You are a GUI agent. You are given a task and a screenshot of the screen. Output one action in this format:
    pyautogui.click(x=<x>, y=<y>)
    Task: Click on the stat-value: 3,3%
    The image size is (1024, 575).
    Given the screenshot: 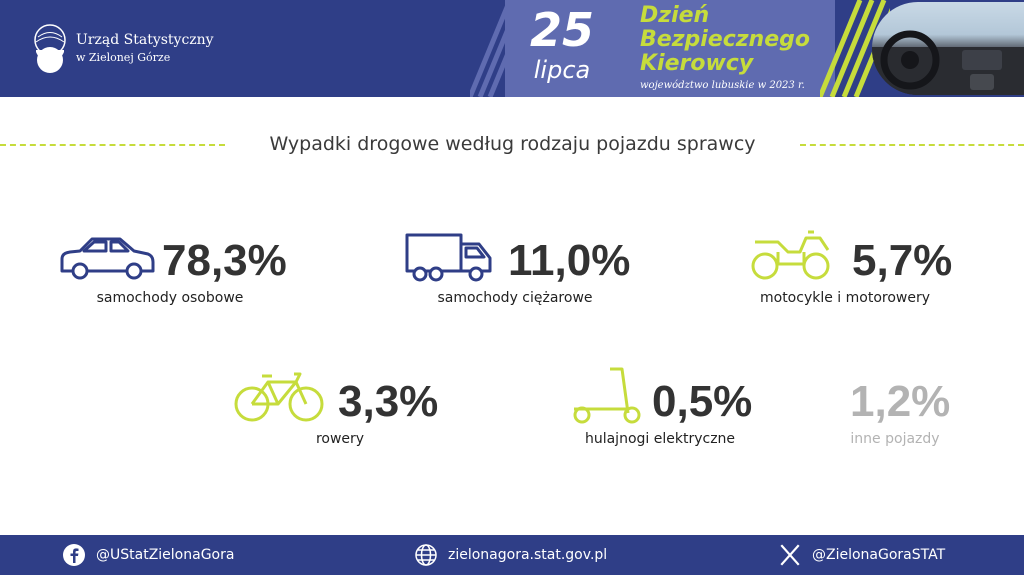 What is the action you would take?
    pyautogui.click(x=388, y=401)
    